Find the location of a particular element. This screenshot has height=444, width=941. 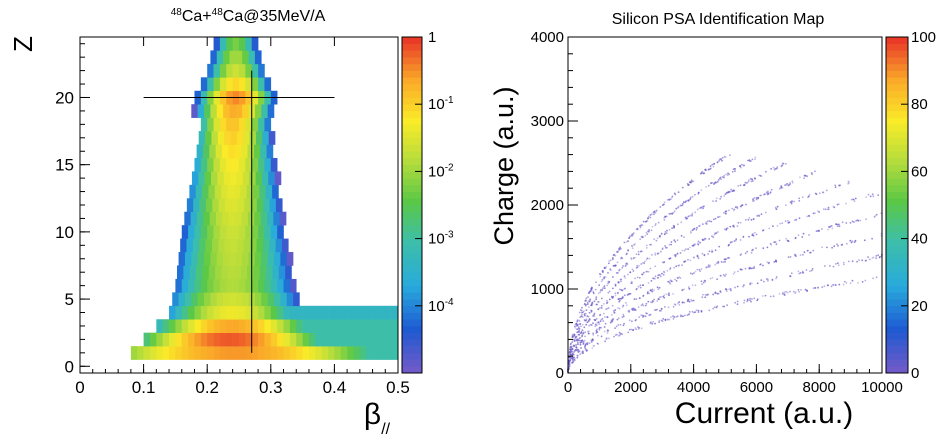

x-tick-label: 6000 is located at coordinates (756, 387).